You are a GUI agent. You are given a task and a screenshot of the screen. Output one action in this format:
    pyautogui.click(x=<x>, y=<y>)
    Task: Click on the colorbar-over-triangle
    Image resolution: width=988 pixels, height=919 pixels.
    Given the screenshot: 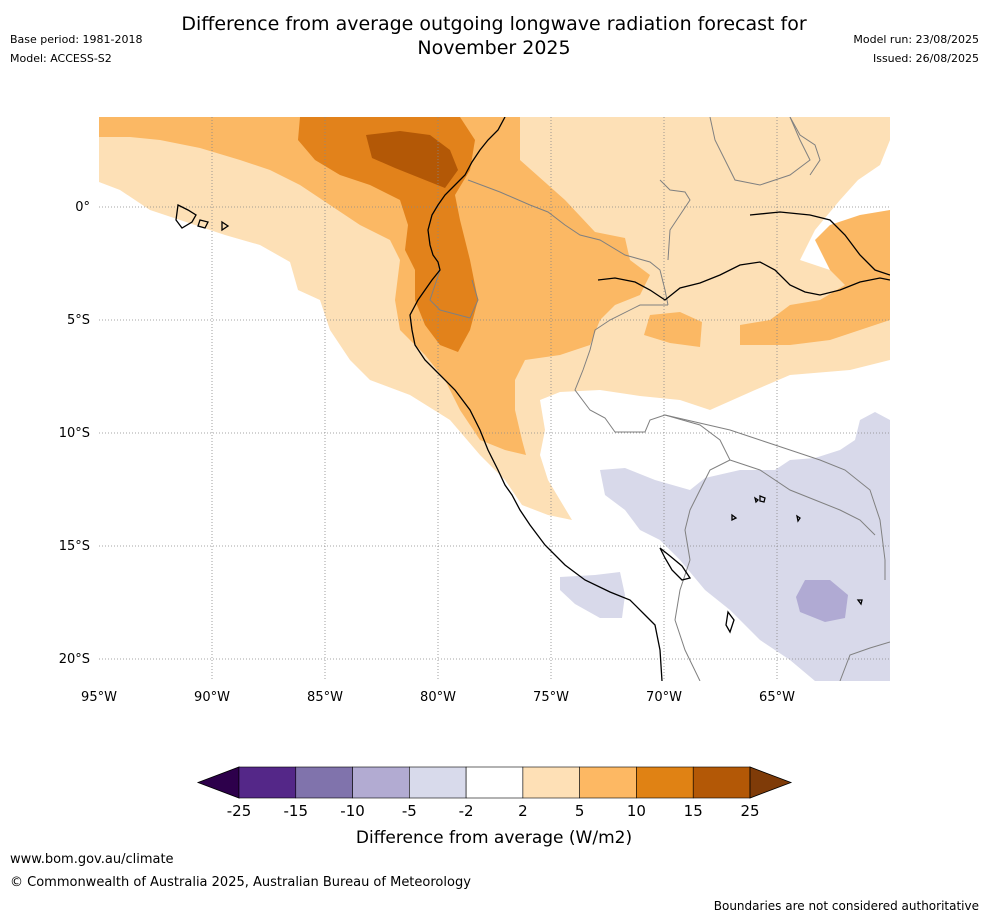 What is the action you would take?
    pyautogui.click(x=771, y=782)
    